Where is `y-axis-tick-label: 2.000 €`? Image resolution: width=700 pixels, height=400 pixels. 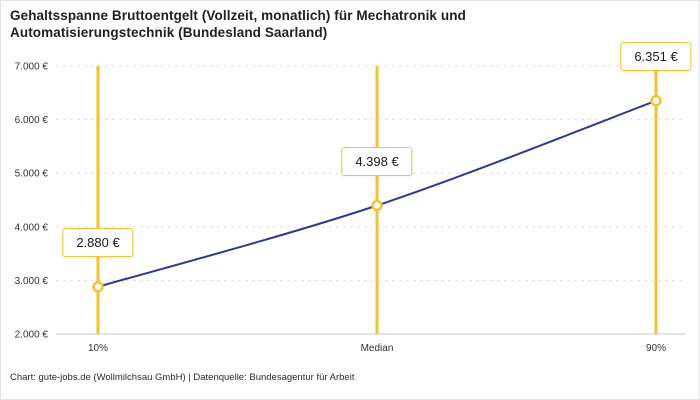 y-axis-tick-label: 2.000 € is located at coordinates (32, 335).